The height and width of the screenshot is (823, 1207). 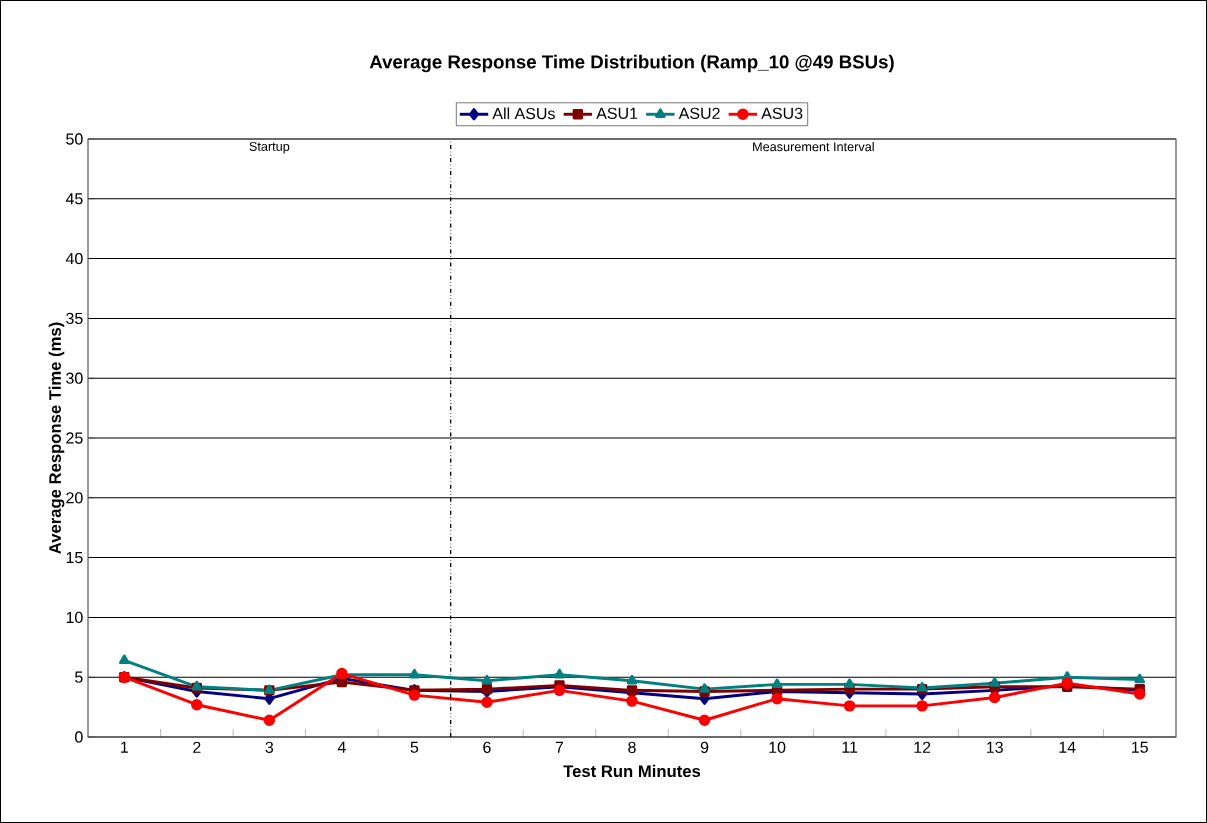 I want to click on x-tick-label: 14, so click(x=1067, y=747).